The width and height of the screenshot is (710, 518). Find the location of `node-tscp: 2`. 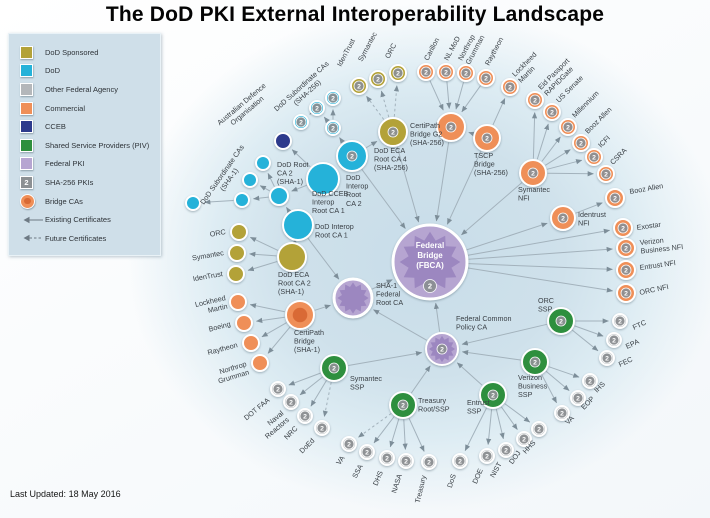

node-tscp: 2 is located at coordinates (487, 138).